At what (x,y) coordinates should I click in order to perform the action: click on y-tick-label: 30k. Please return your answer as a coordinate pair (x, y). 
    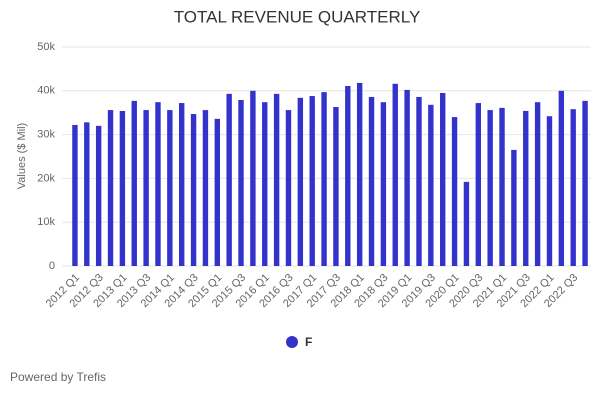
    Looking at the image, I should click on (46, 135).